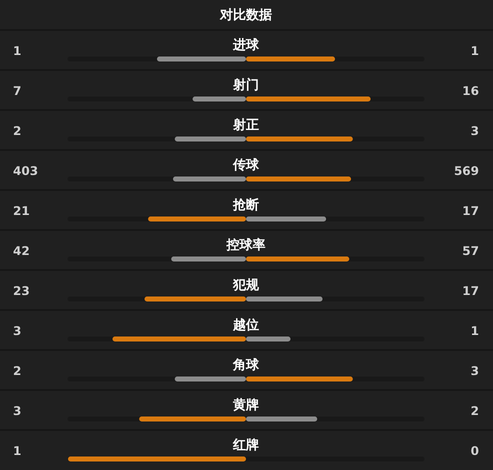 This screenshot has width=493, height=470. I want to click on text: 16, so click(470, 91).